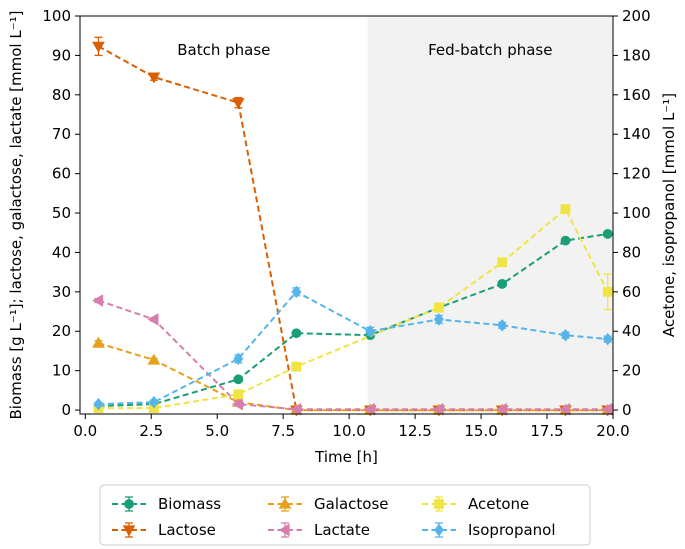 Image resolution: width=685 pixels, height=549 pixels. What do you see at coordinates (612, 431) in the screenshot?
I see `x-tick-label: 20.0` at bounding box center [612, 431].